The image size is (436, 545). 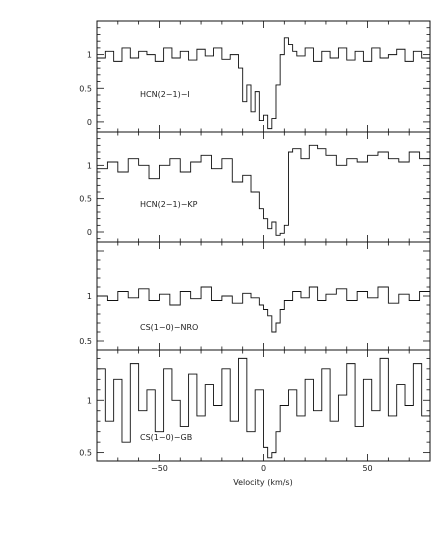 What do you see at coordinates (263, 468) in the screenshot?
I see `x-tick-label: 0` at bounding box center [263, 468].